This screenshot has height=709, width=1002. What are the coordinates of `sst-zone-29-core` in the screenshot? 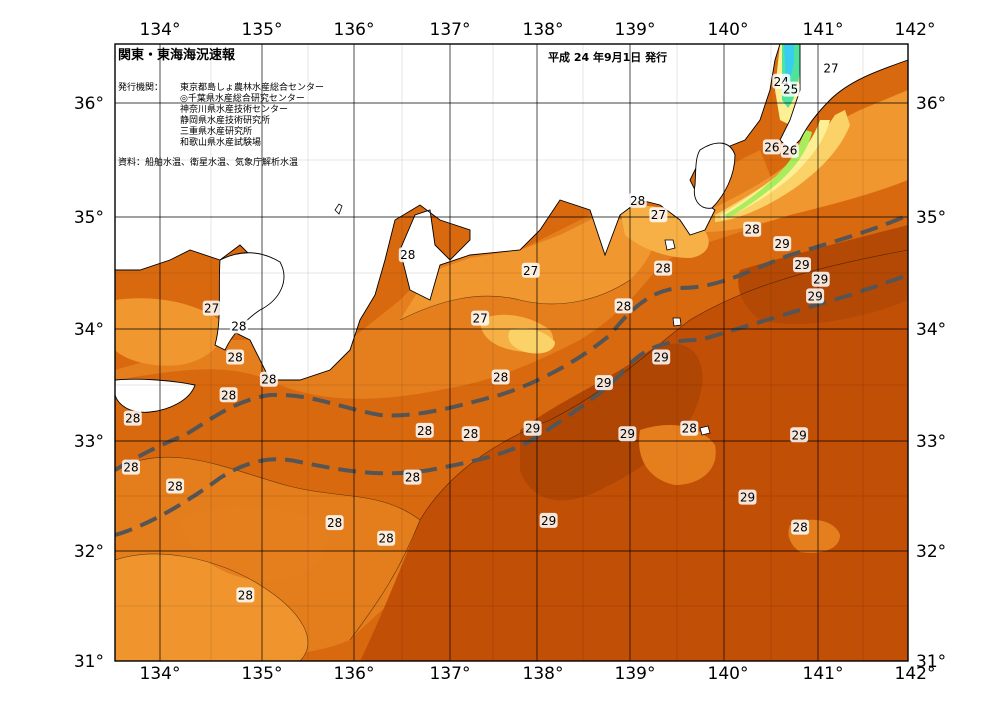 It's located at (611, 422).